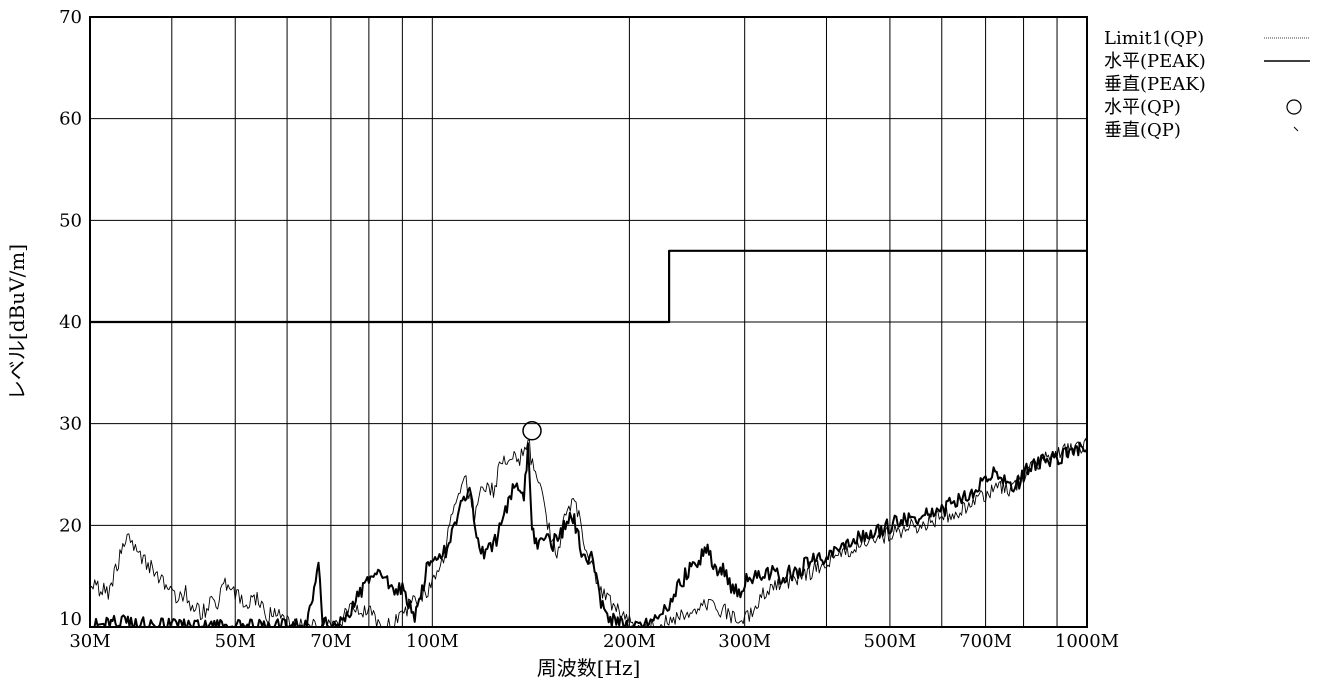 The height and width of the screenshot is (687, 1317). Describe the element at coordinates (70, 322) in the screenshot. I see `y-tick-label: 40` at that location.